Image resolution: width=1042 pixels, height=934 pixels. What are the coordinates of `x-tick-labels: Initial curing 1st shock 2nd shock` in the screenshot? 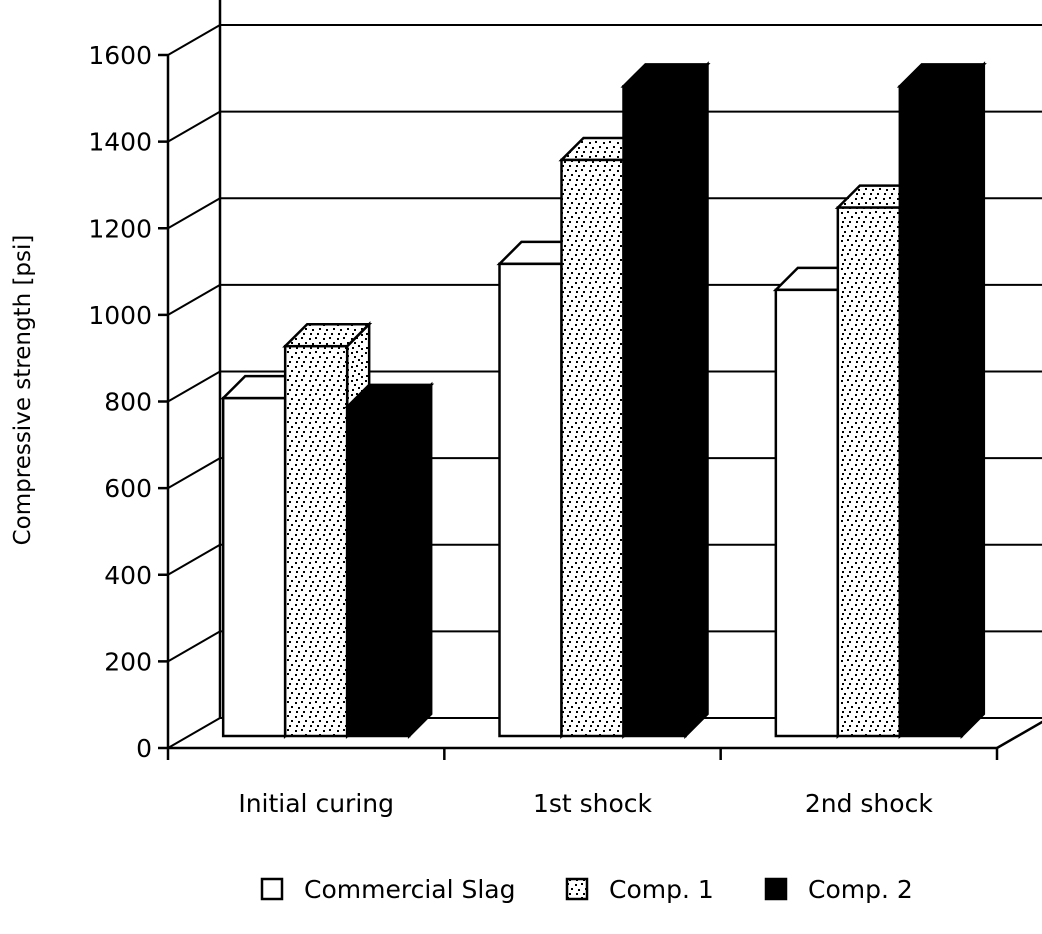 It's located at (585, 803).